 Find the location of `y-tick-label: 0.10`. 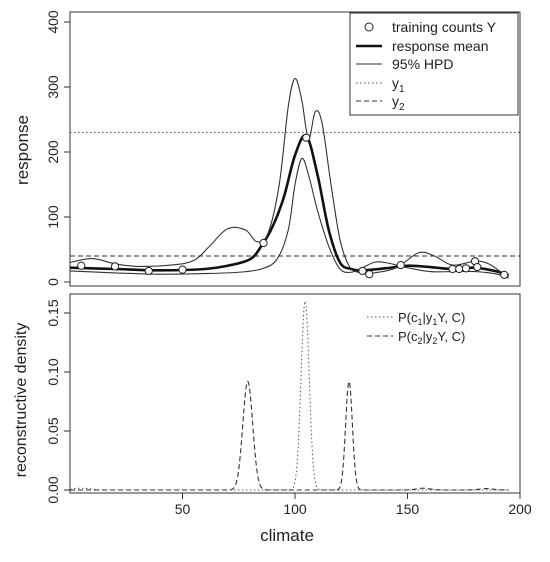

y-tick-label: 0.10 is located at coordinates (53, 371).